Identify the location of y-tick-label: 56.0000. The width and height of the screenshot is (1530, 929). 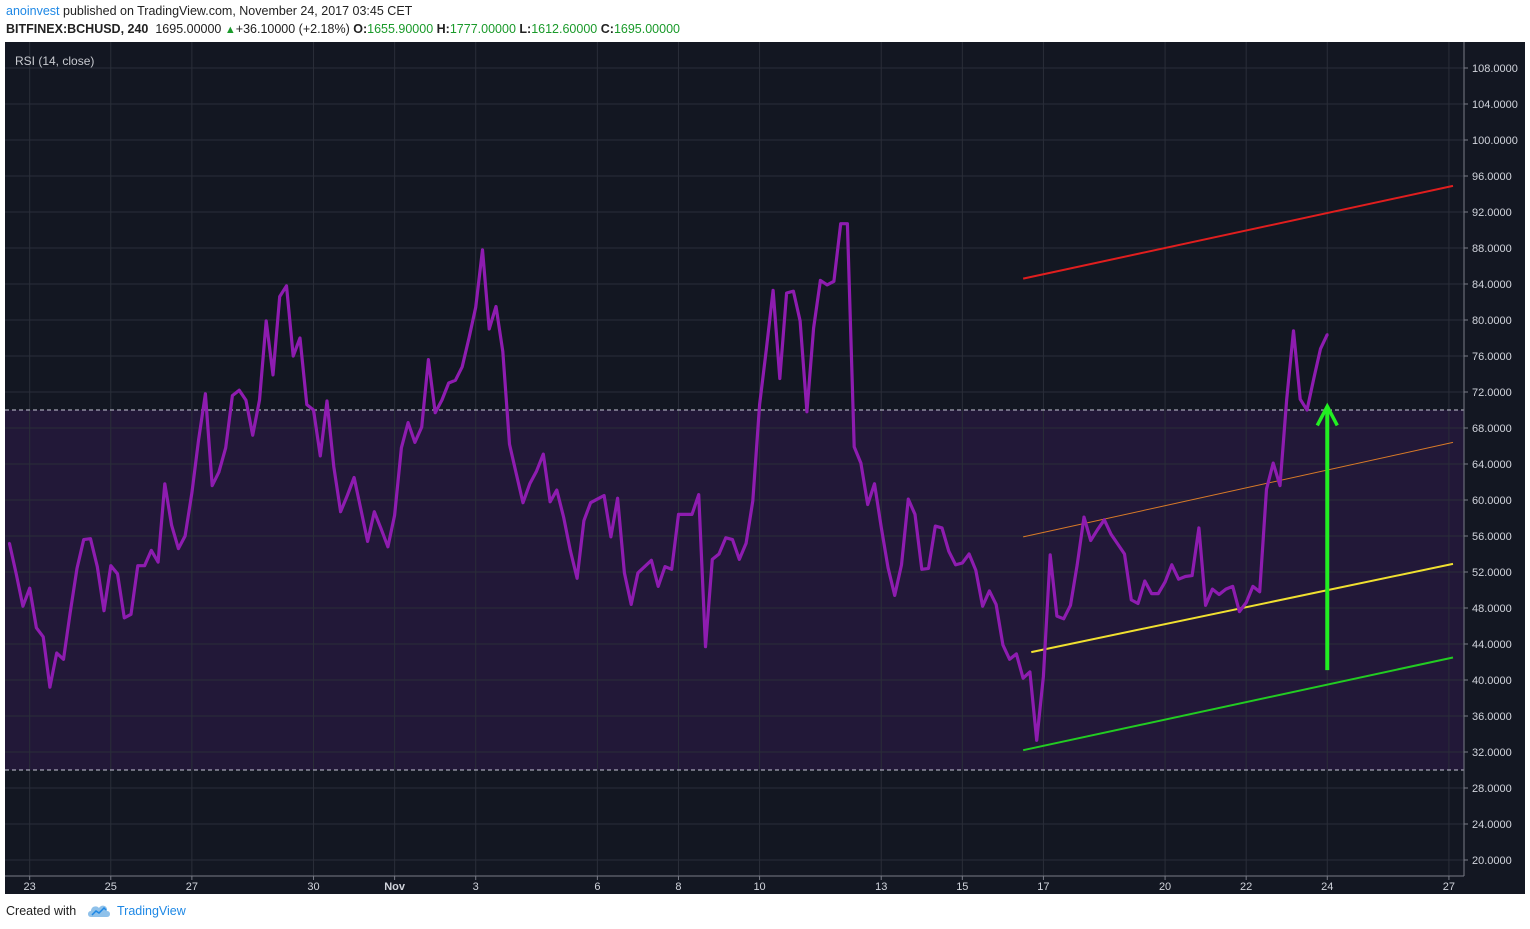
(1492, 537).